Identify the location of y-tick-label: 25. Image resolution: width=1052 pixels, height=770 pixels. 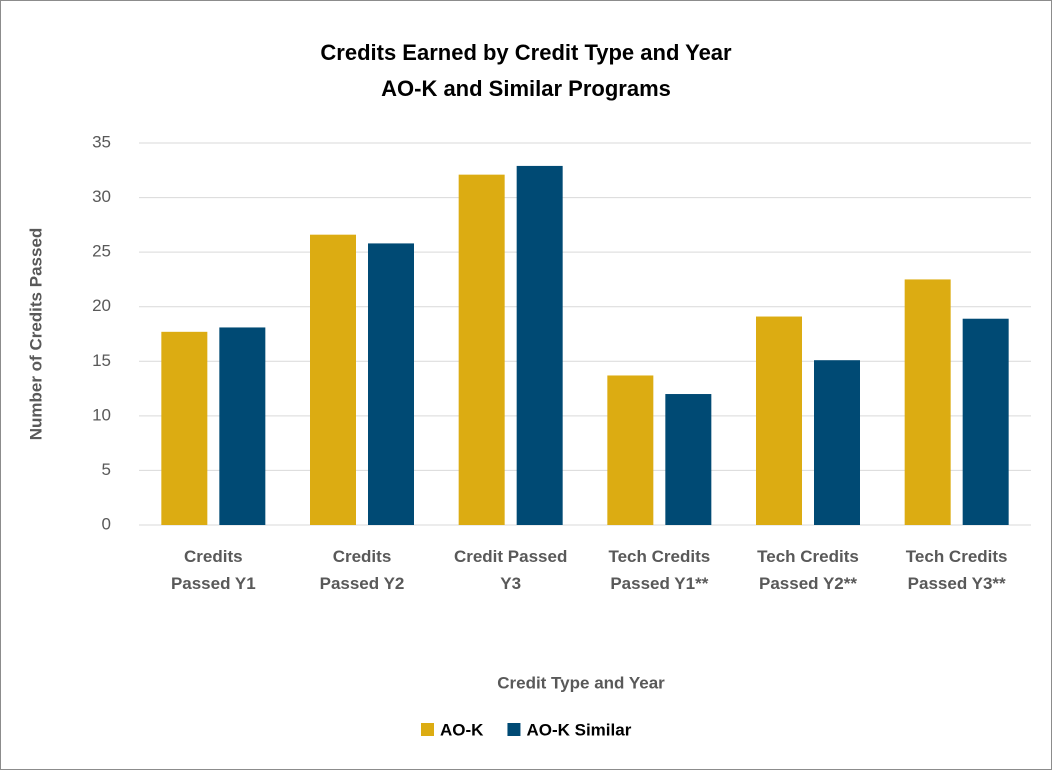
(101, 251).